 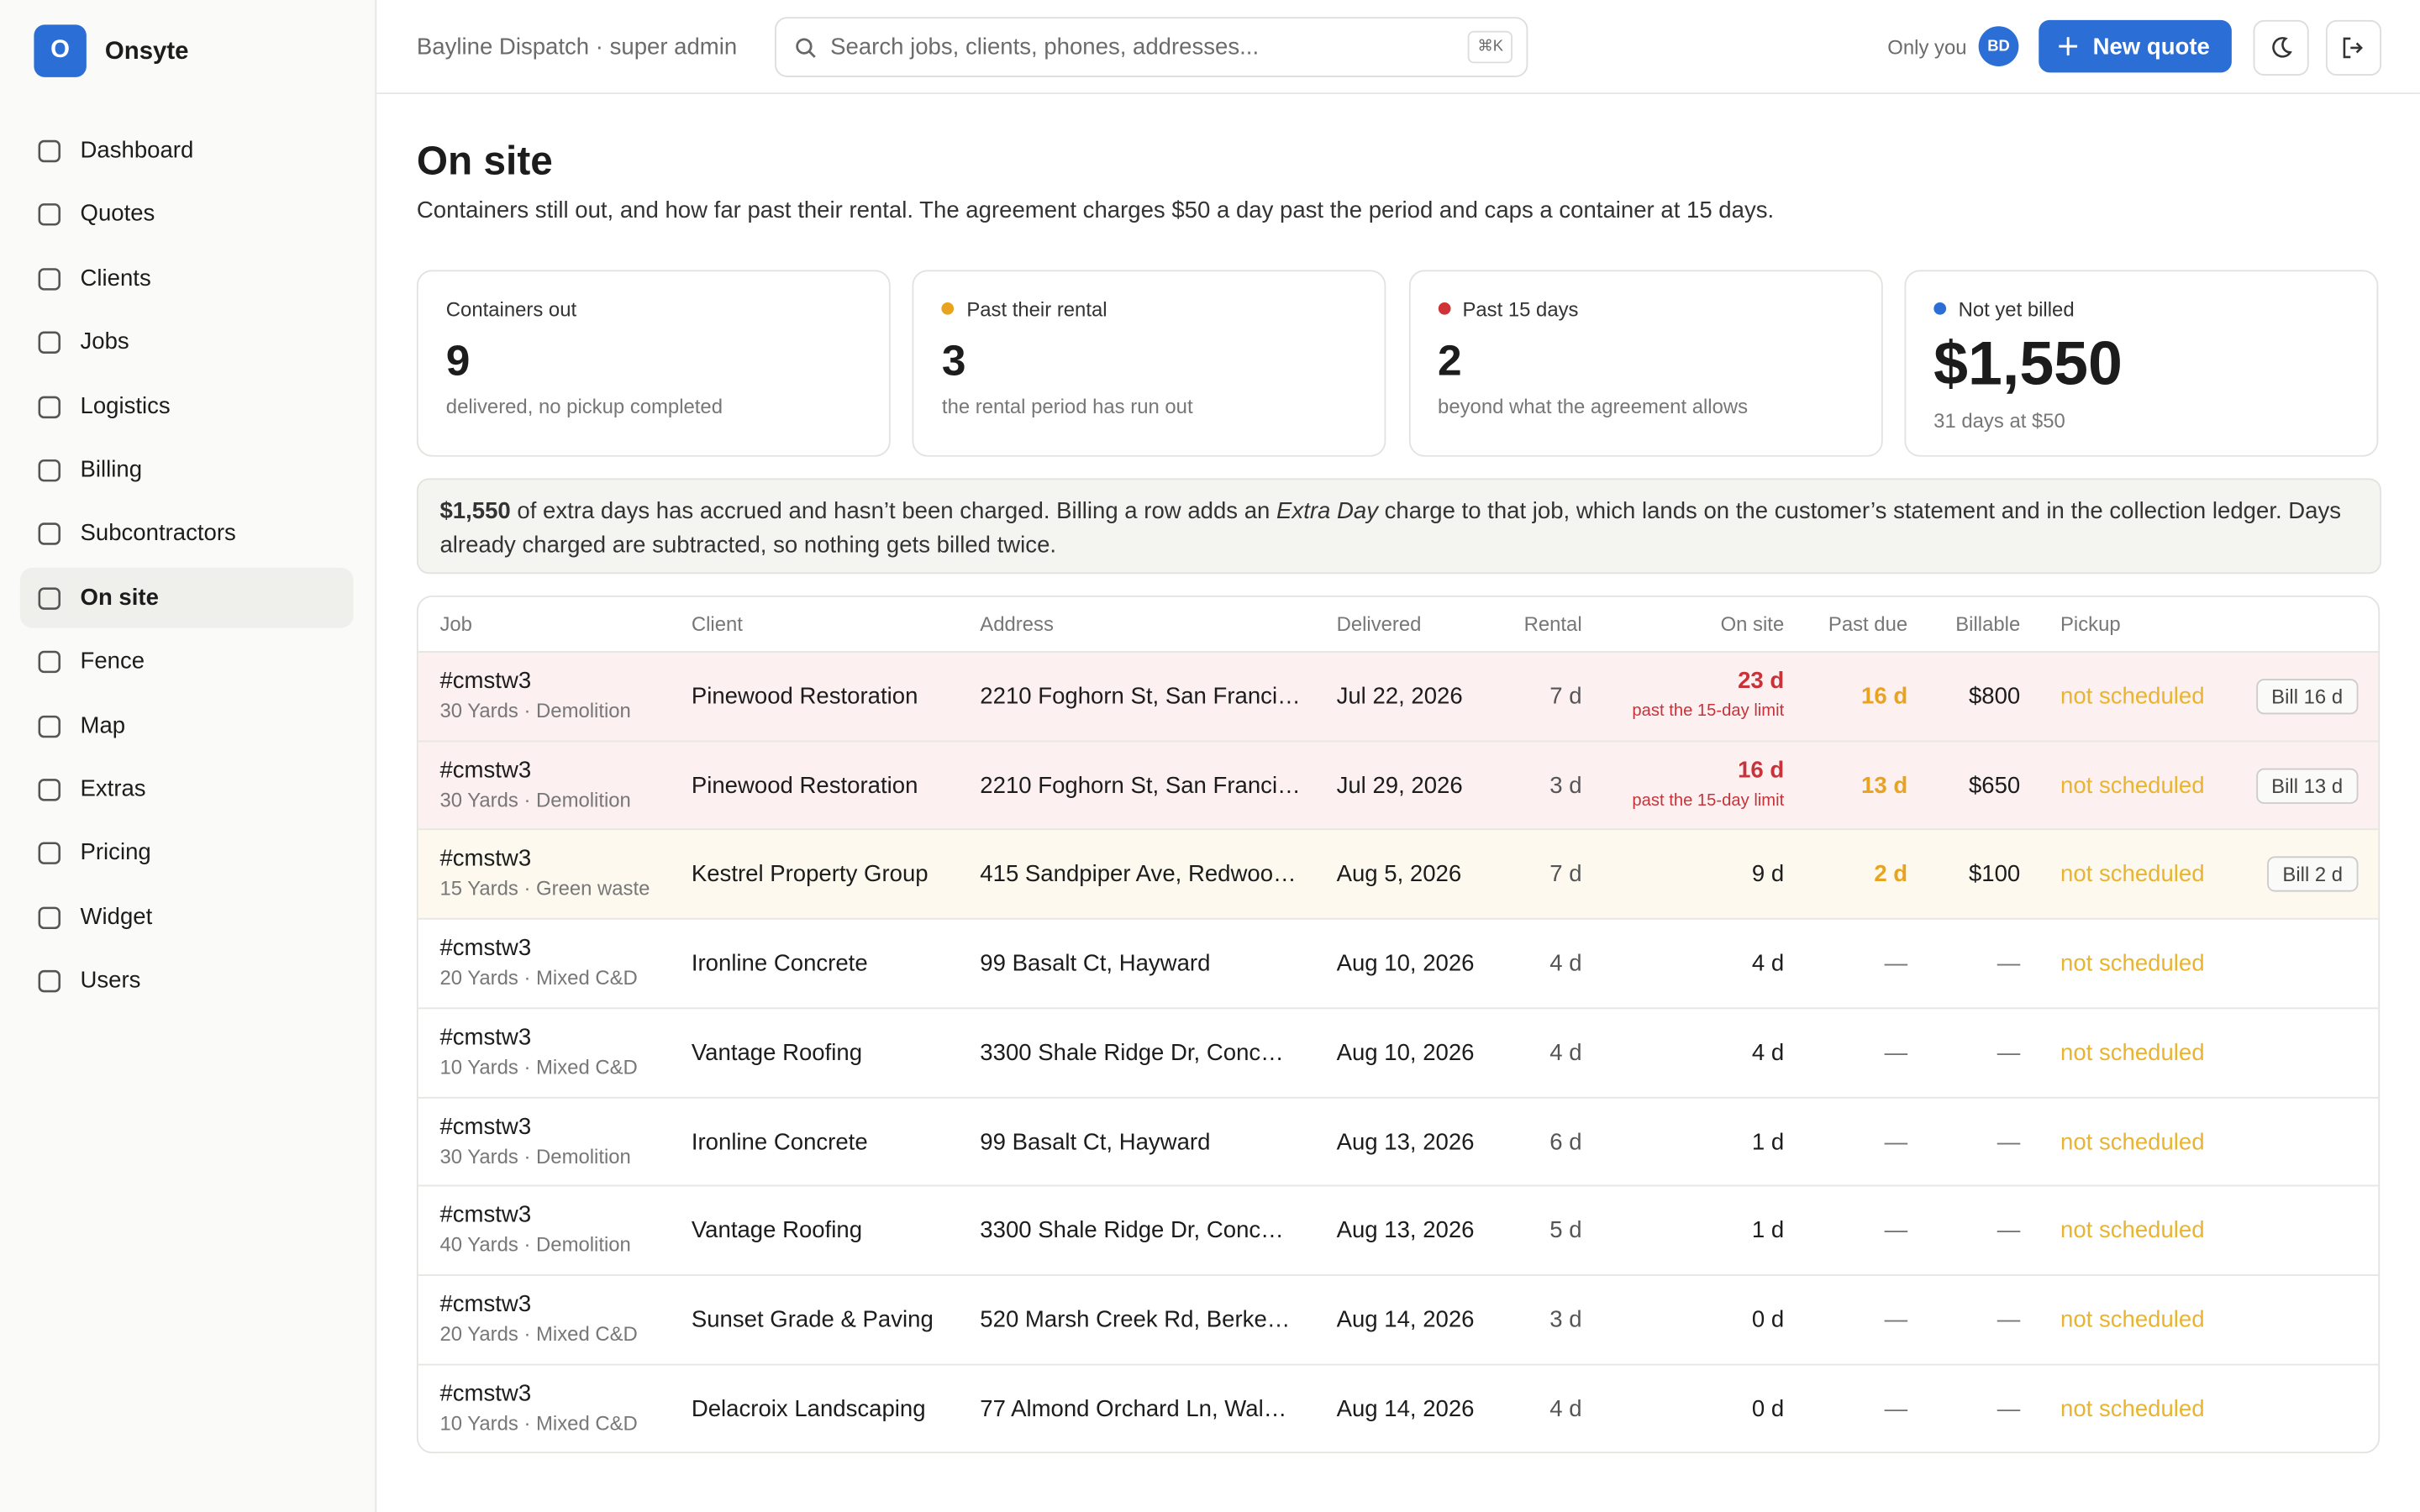 I want to click on logo: O, so click(x=60, y=50).